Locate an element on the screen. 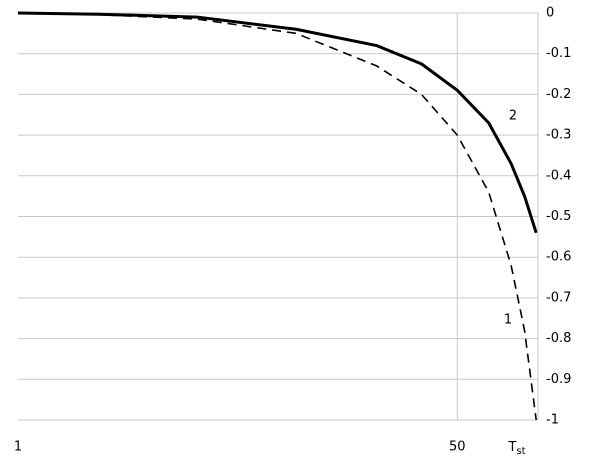 The image size is (598, 462). y-tick-label: -0.3 is located at coordinates (558, 135).